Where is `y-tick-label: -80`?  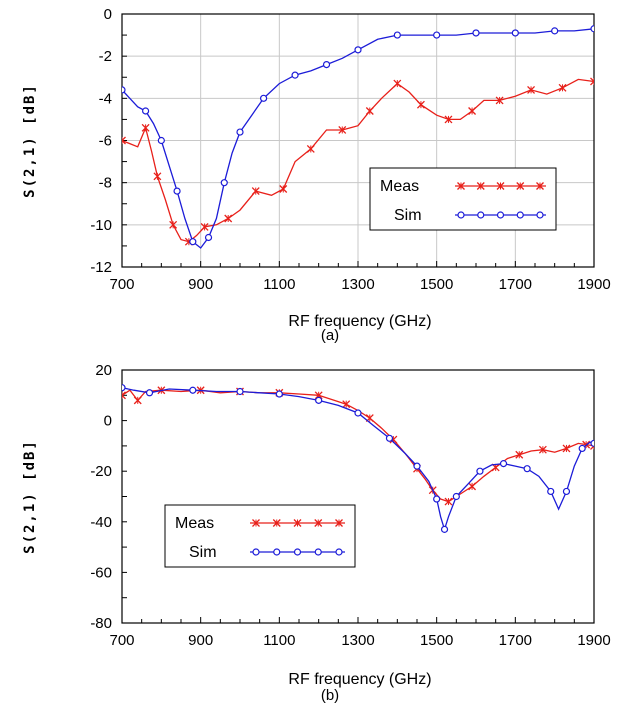 y-tick-label: -80 is located at coordinates (101, 623).